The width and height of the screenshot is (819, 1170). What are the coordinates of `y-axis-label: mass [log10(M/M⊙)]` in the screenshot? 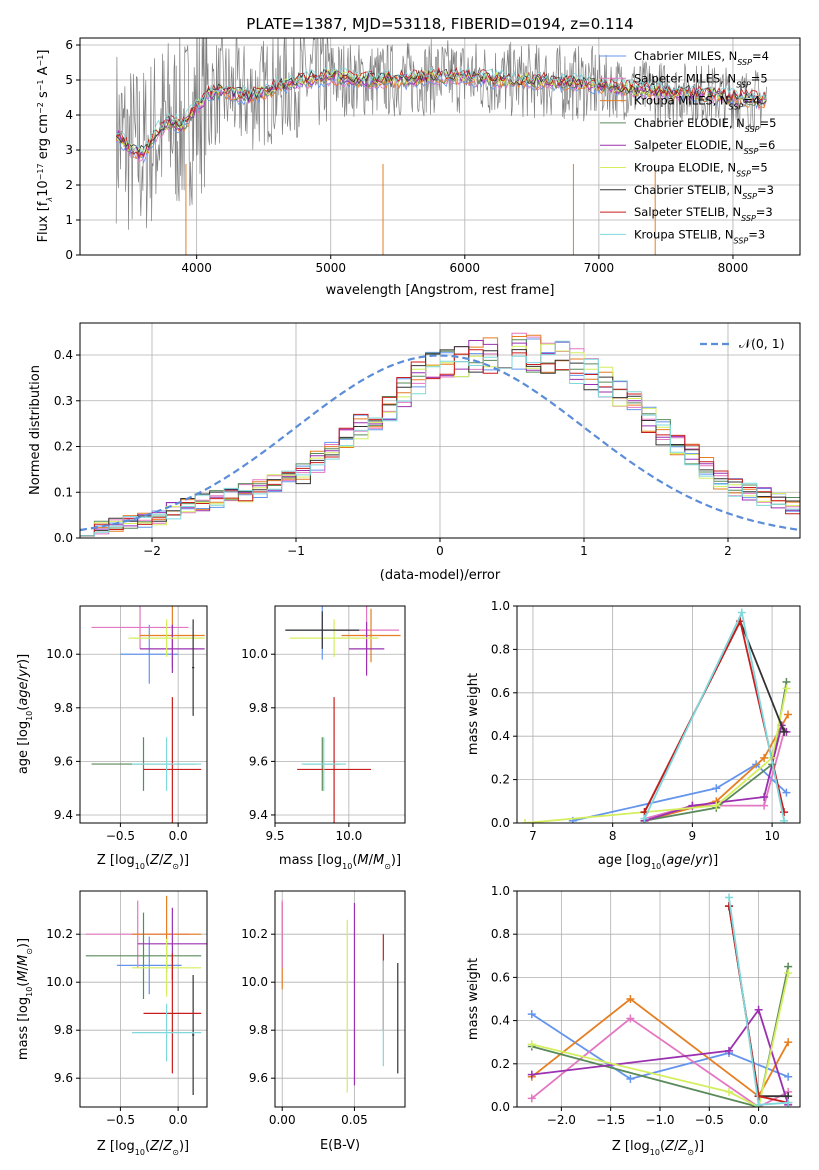 It's located at (25, 999).